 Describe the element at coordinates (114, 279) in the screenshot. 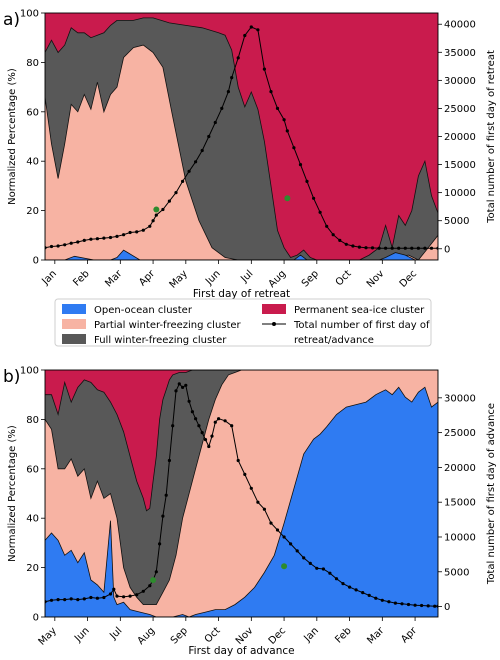

I see `x-tick-label: Mar` at that location.